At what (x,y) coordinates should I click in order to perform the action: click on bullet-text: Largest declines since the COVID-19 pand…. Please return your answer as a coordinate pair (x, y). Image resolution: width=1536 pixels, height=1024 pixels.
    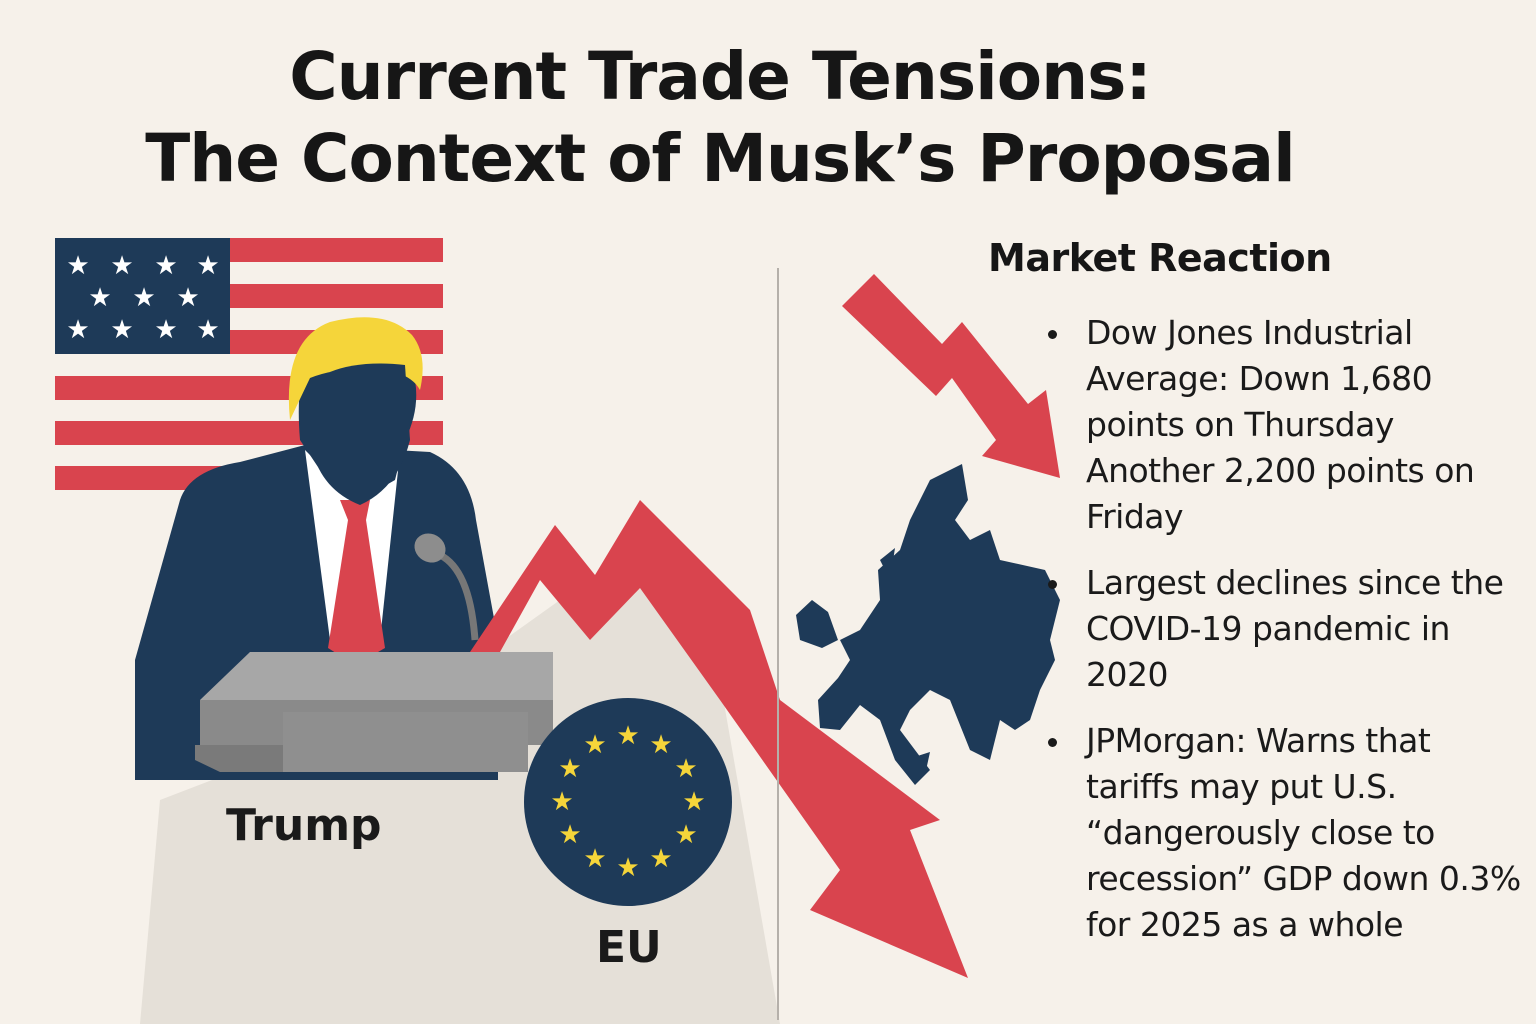
    Looking at the image, I should click on (1295, 628).